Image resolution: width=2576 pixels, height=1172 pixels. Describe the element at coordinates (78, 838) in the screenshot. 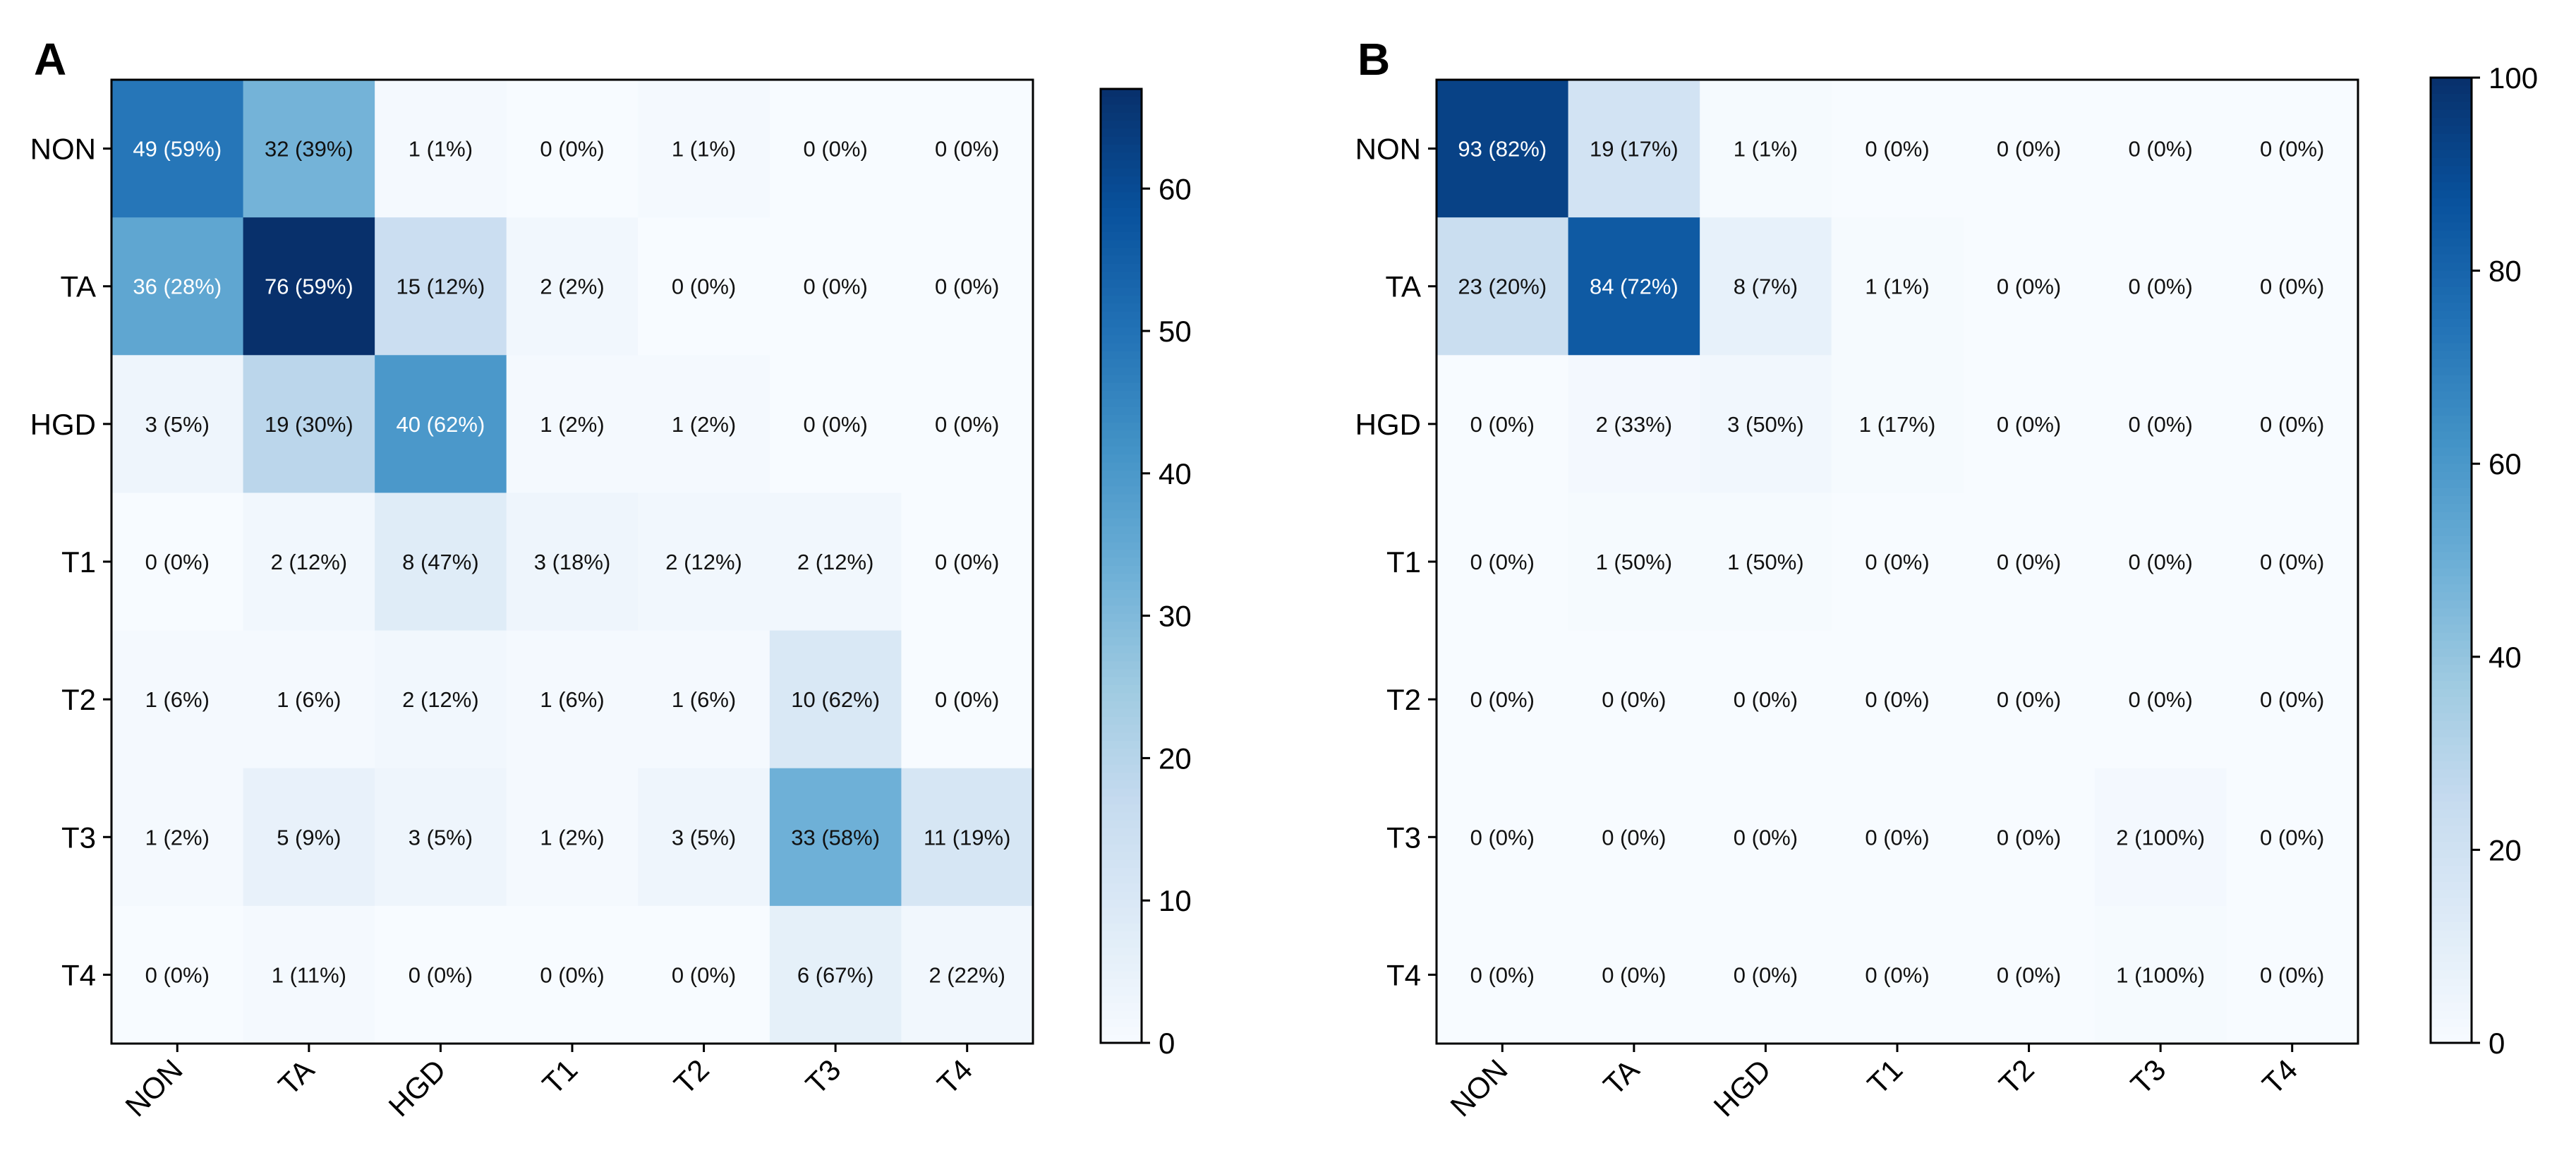

I see `y-tick-label: T3` at that location.